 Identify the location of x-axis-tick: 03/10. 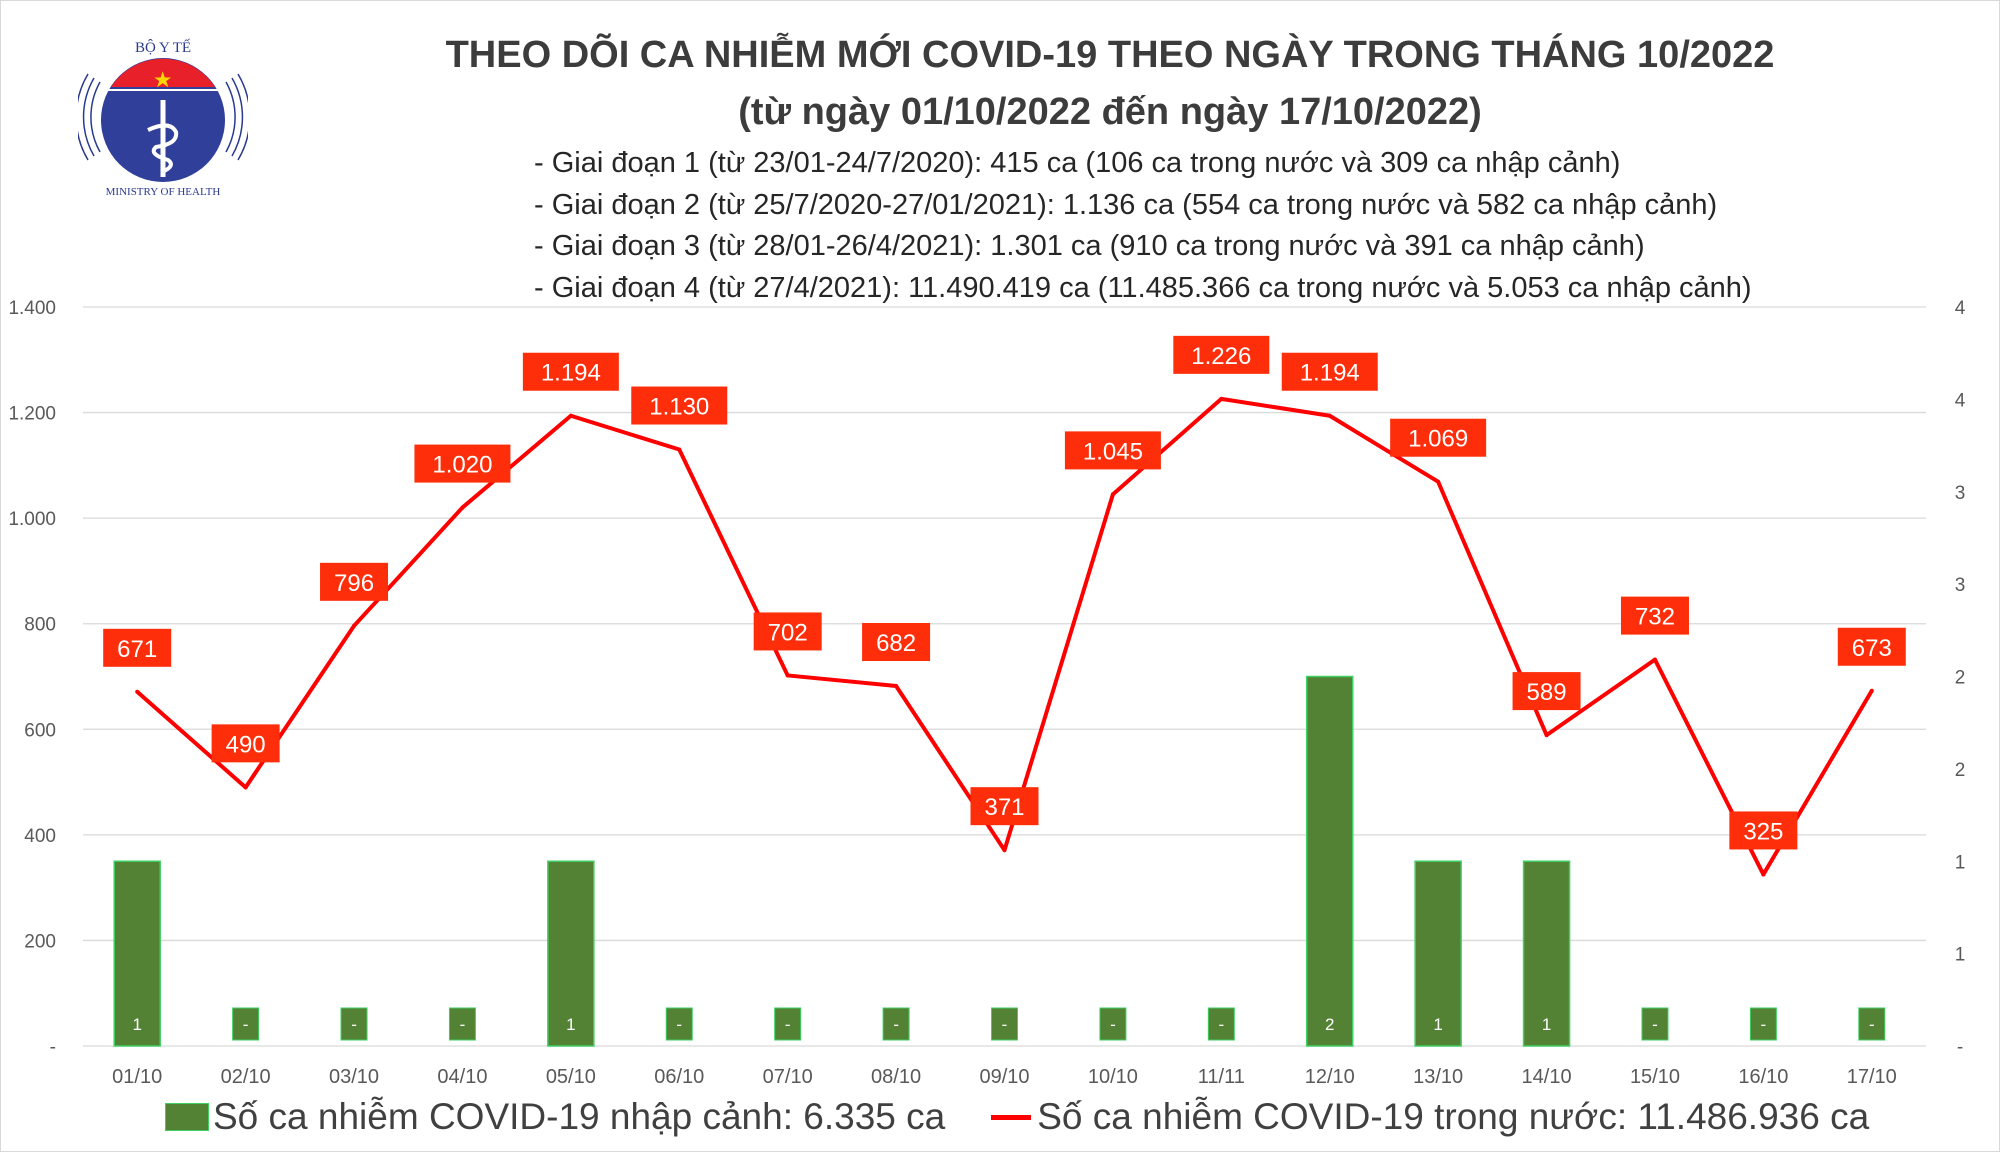
(354, 1077).